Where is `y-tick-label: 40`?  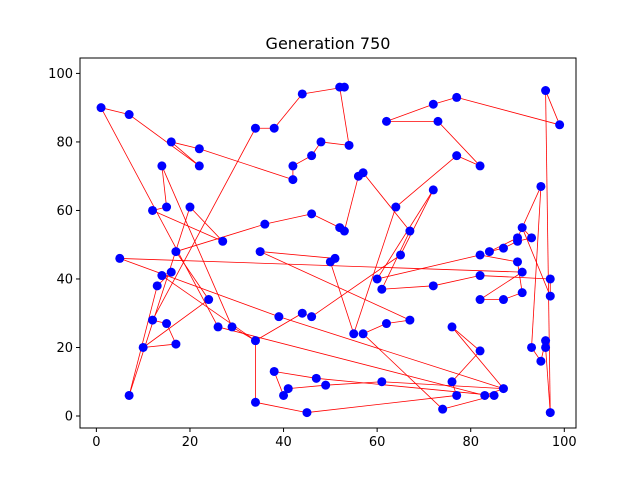
y-tick-label: 40 is located at coordinates (64, 279).